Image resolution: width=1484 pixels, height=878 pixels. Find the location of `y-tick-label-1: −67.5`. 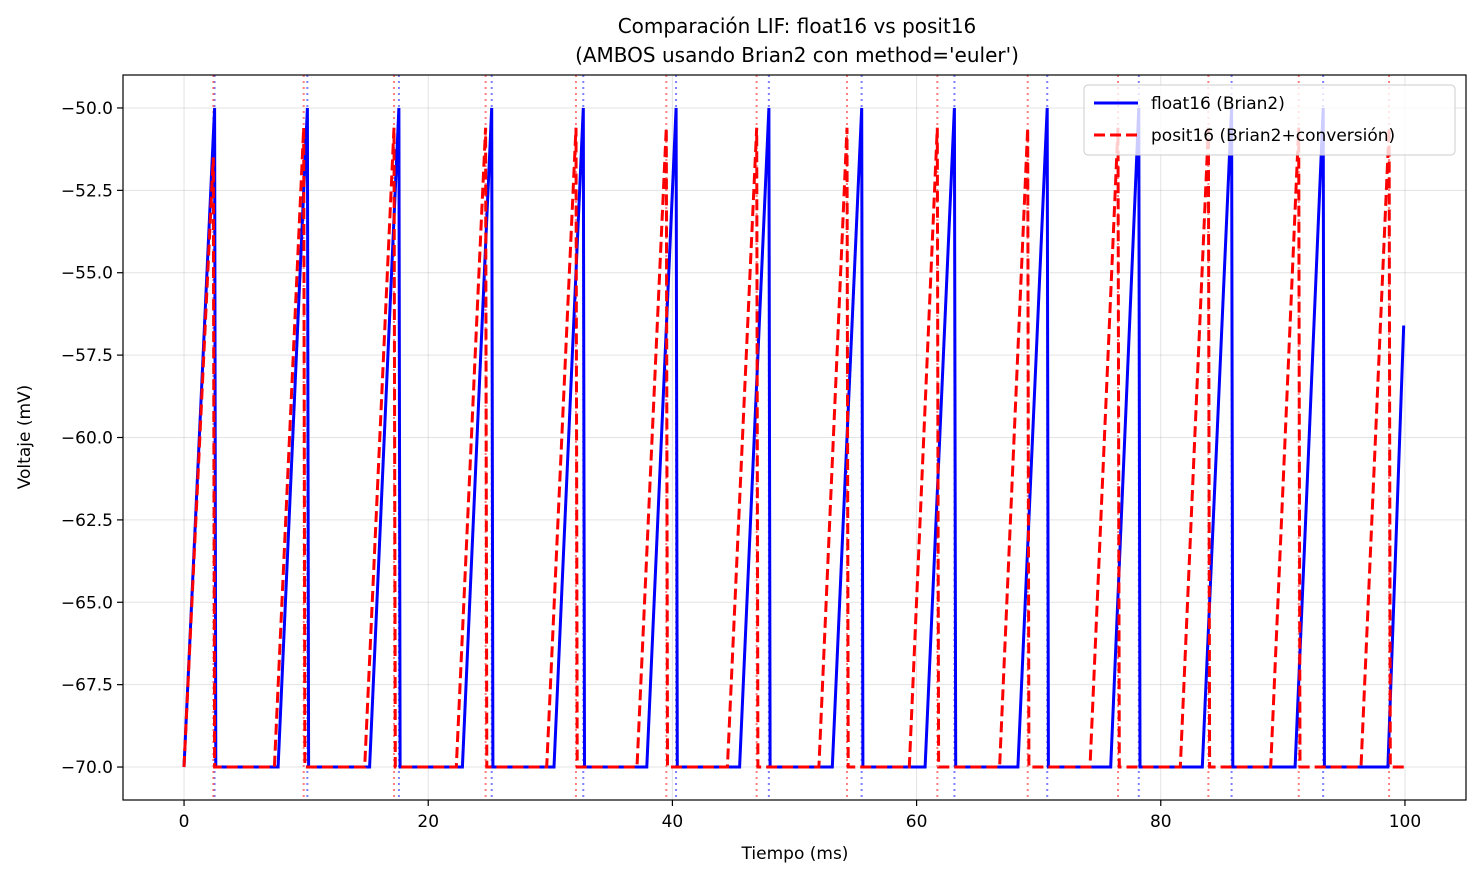

y-tick-label-1: −67.5 is located at coordinates (87, 686).